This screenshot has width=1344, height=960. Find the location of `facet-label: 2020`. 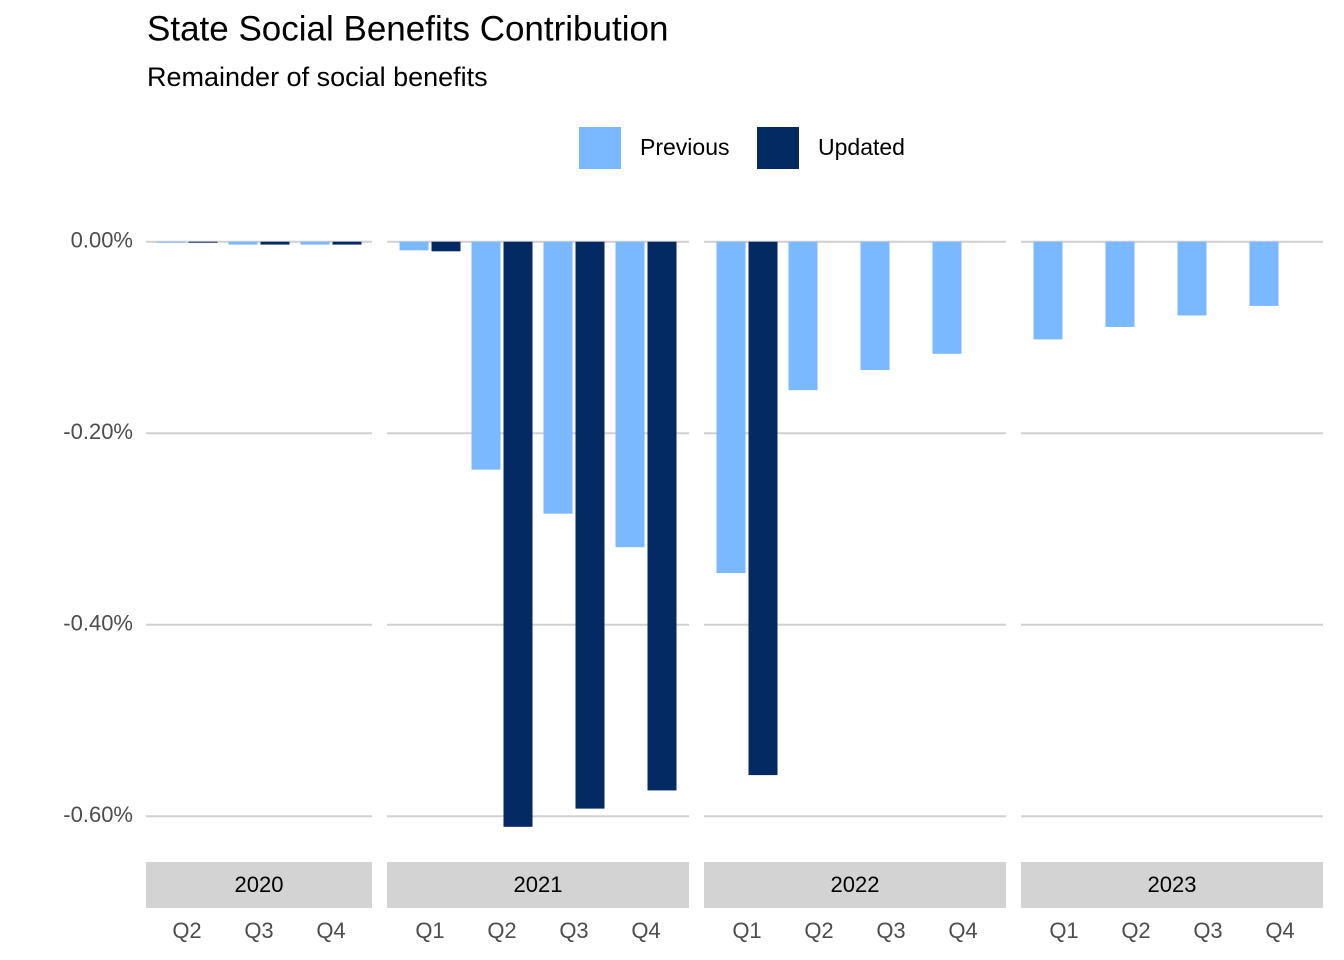

facet-label: 2020 is located at coordinates (259, 884).